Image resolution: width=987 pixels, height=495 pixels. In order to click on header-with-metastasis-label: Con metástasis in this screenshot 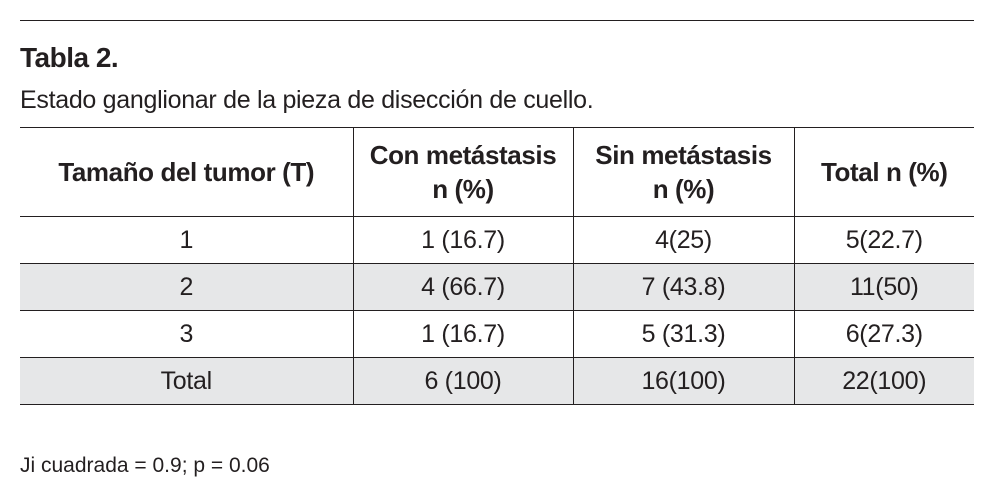, I will do `click(463, 155)`.